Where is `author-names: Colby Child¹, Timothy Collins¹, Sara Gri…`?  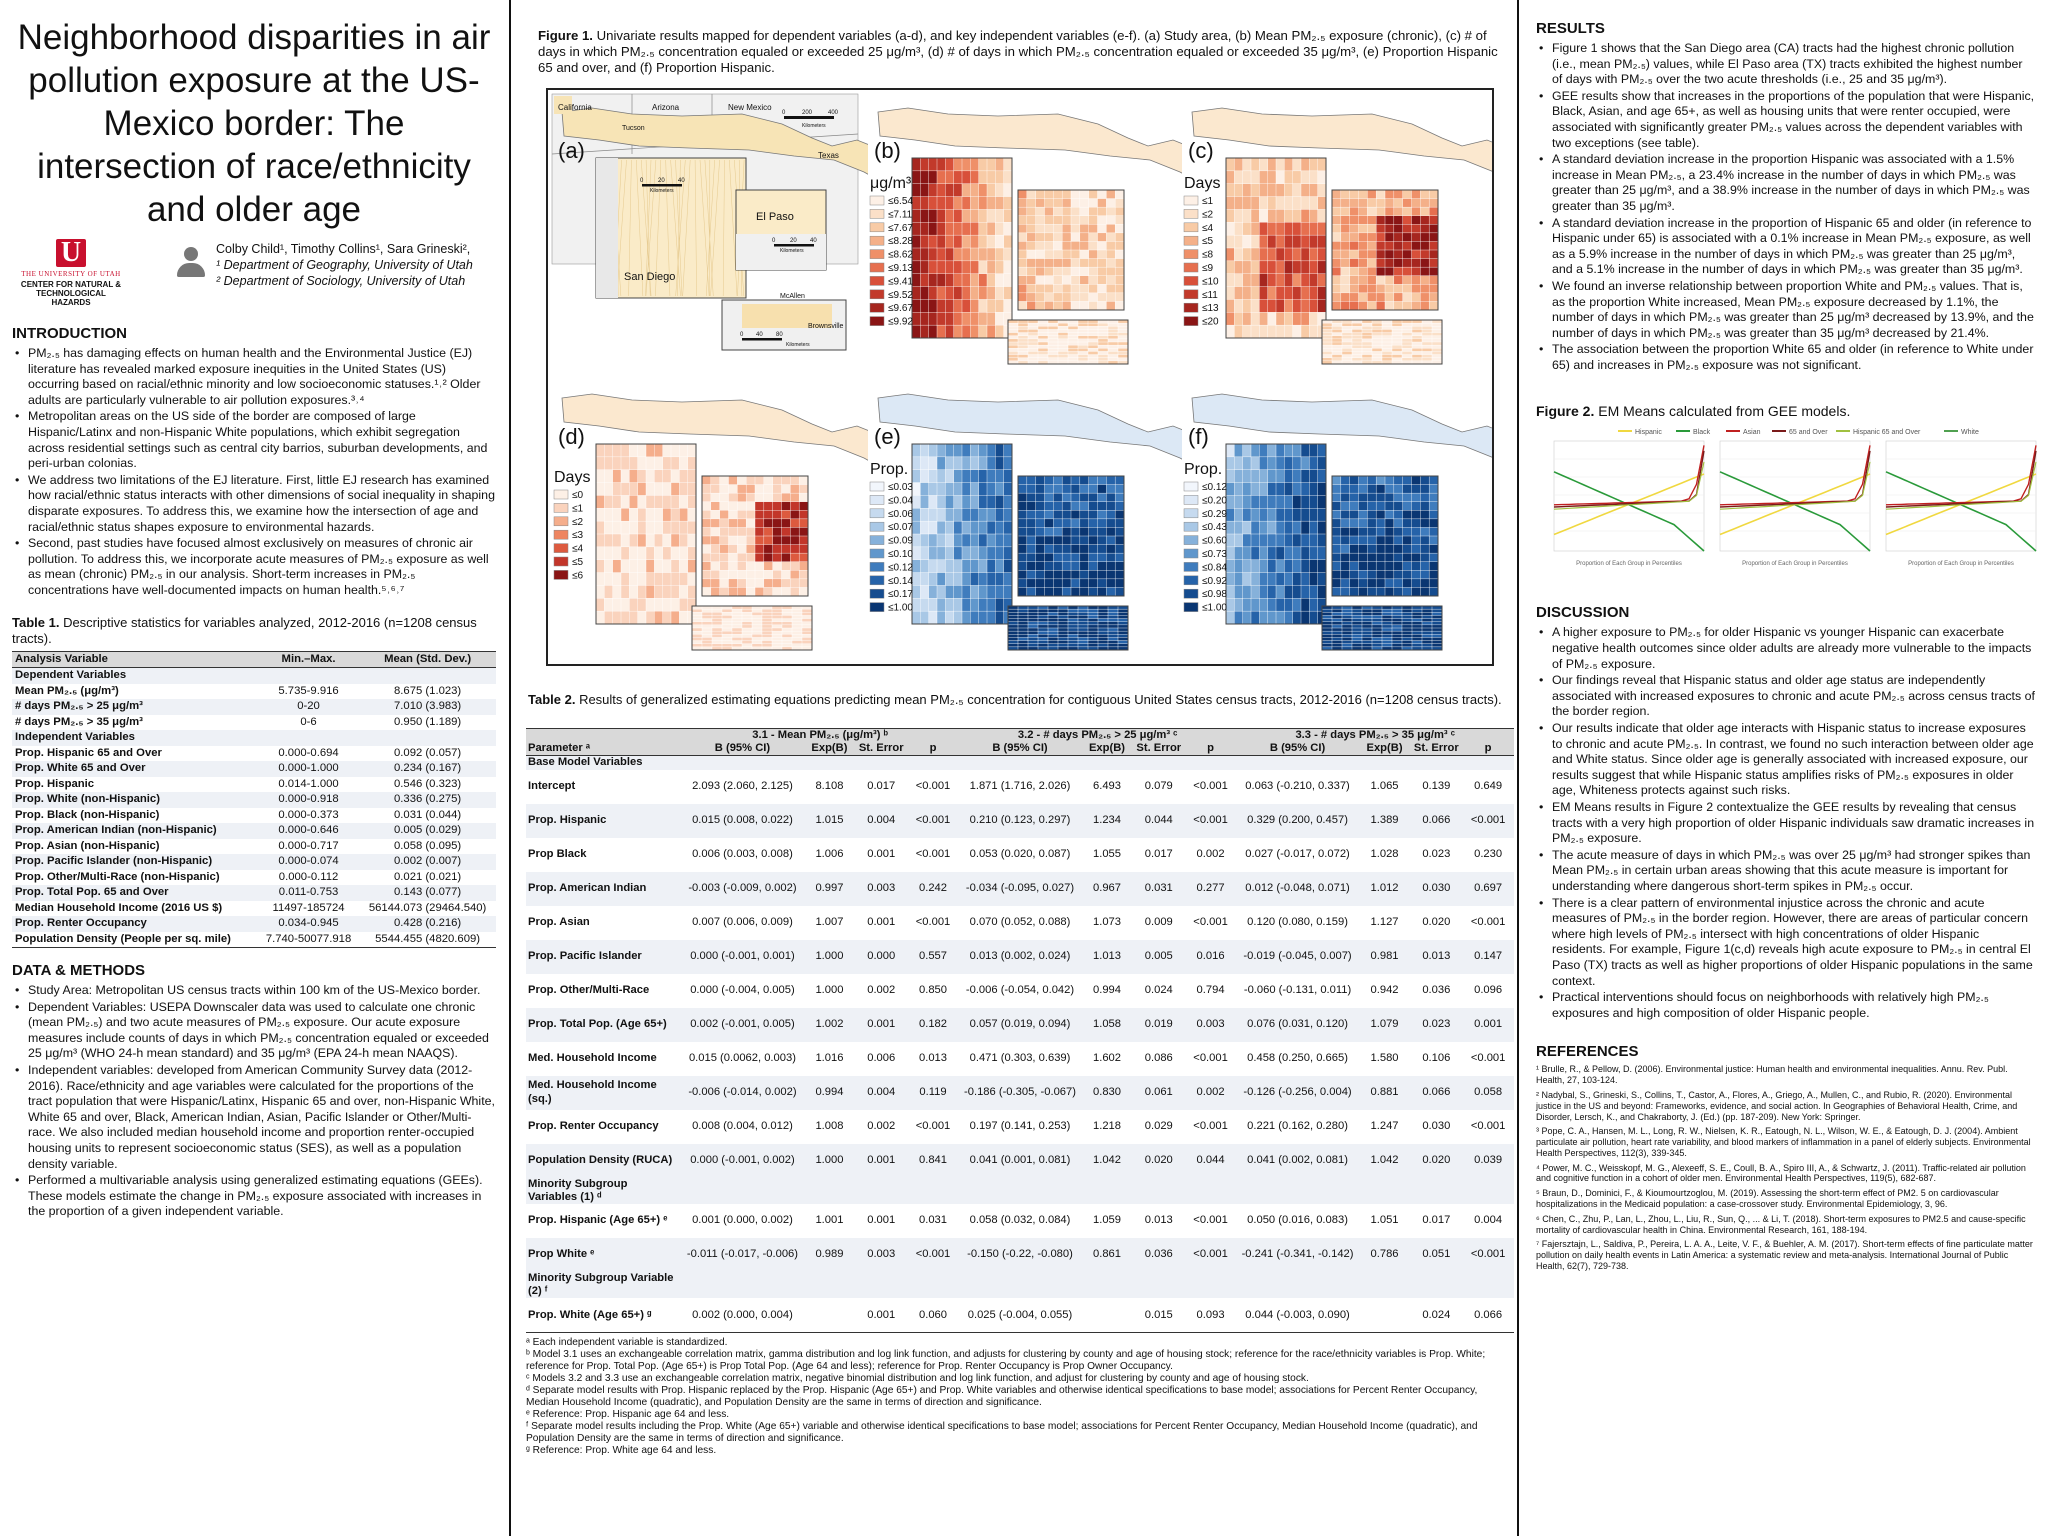
author-names: Colby Child¹, Timothy Collins¹, Sara Gri… is located at coordinates (343, 249).